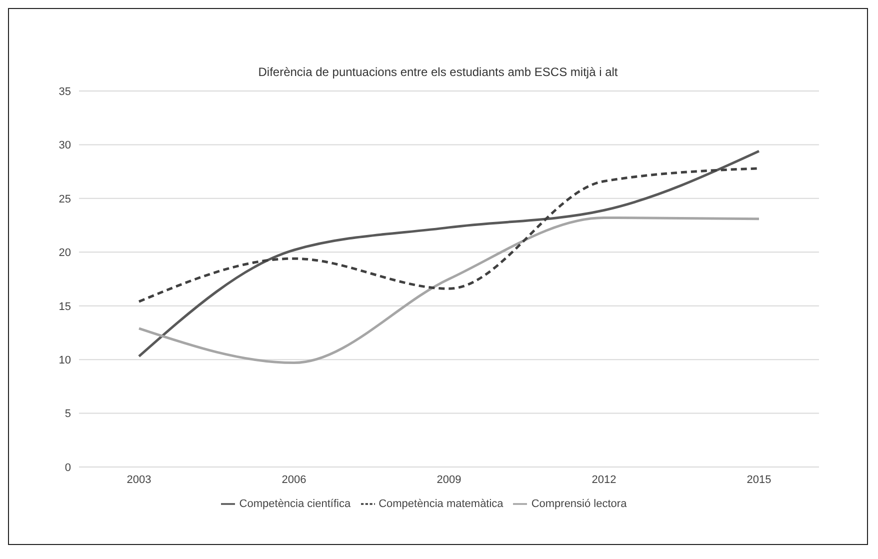  I want to click on x-tick-label: 2006, so click(294, 480).